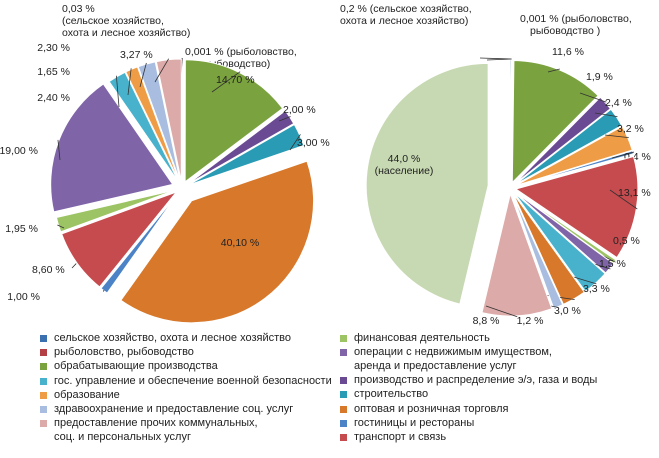 The height and width of the screenshot is (458, 659). I want to click on pie-2-leader-education, so click(616, 136).